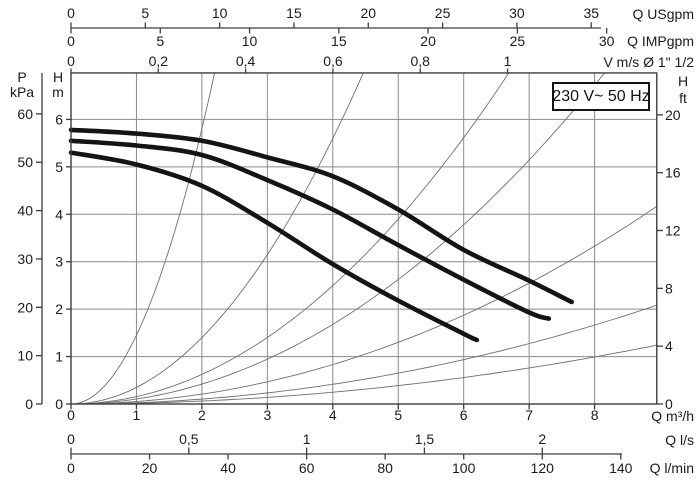  Describe the element at coordinates (25, 162) in the screenshot. I see `tick-label: 50` at that location.